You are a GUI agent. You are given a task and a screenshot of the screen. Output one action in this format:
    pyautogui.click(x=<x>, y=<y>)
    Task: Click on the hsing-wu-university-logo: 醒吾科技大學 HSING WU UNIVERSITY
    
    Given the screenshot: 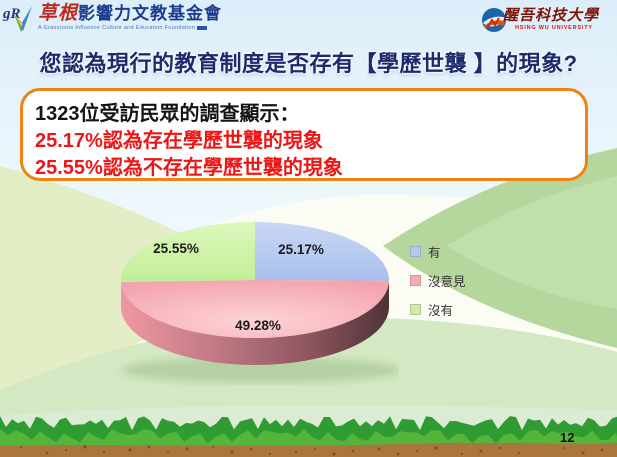 What is the action you would take?
    pyautogui.click(x=542, y=20)
    